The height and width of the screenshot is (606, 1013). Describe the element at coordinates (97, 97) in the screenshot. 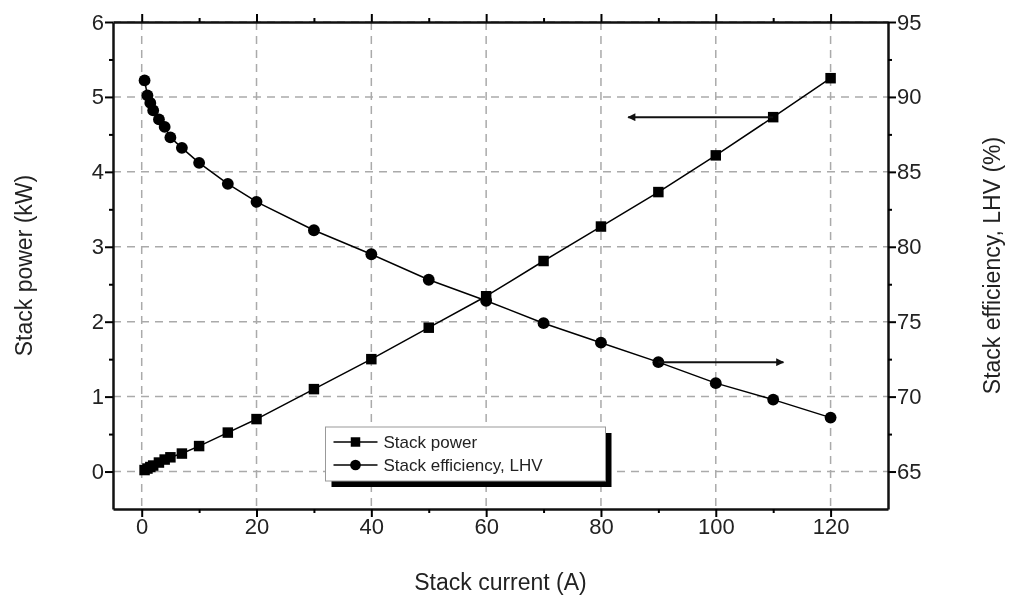

I see `y-tick-label: 5` at that location.